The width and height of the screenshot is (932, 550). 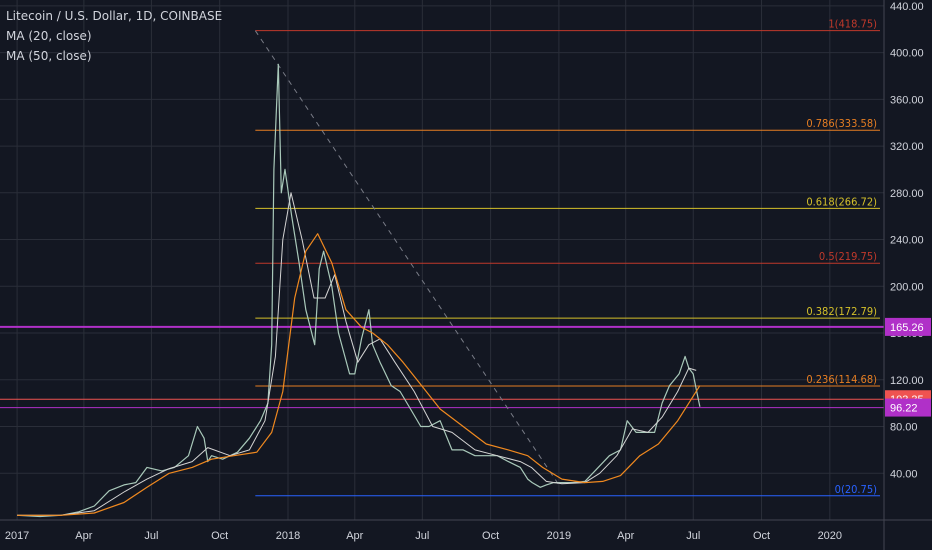 I want to click on price-tick-label: 320.00, so click(x=907, y=147).